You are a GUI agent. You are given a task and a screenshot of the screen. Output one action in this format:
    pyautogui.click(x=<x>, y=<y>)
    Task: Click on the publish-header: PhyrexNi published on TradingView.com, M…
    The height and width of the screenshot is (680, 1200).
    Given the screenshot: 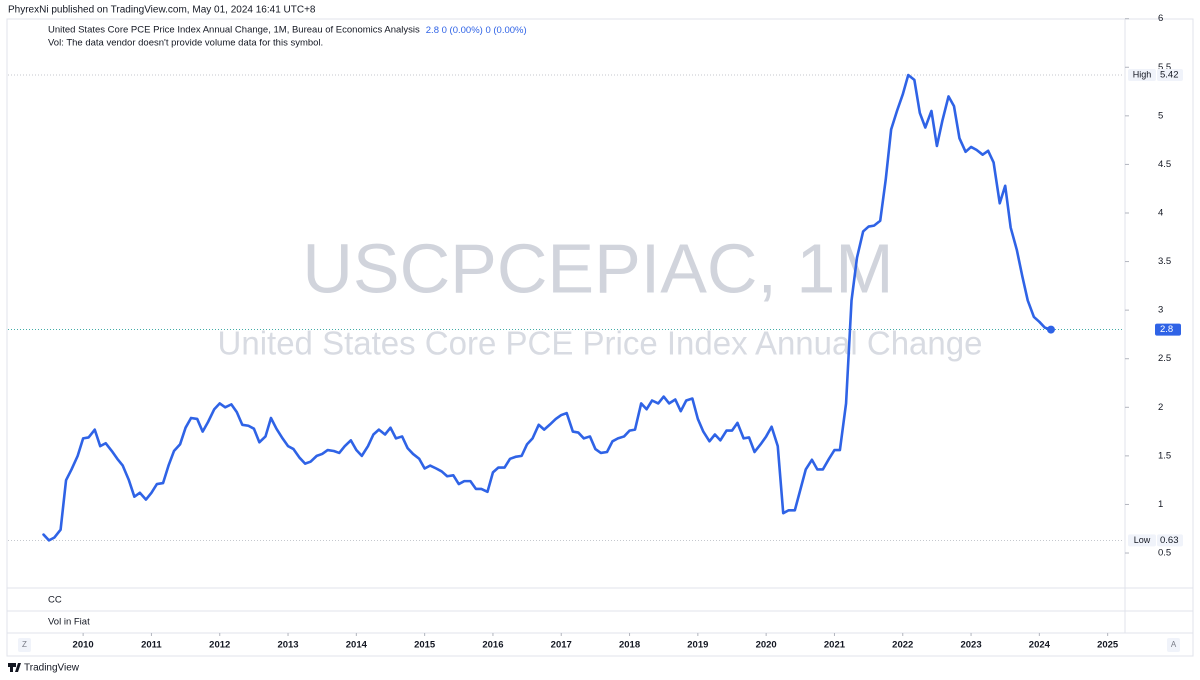 What is the action you would take?
    pyautogui.click(x=162, y=10)
    